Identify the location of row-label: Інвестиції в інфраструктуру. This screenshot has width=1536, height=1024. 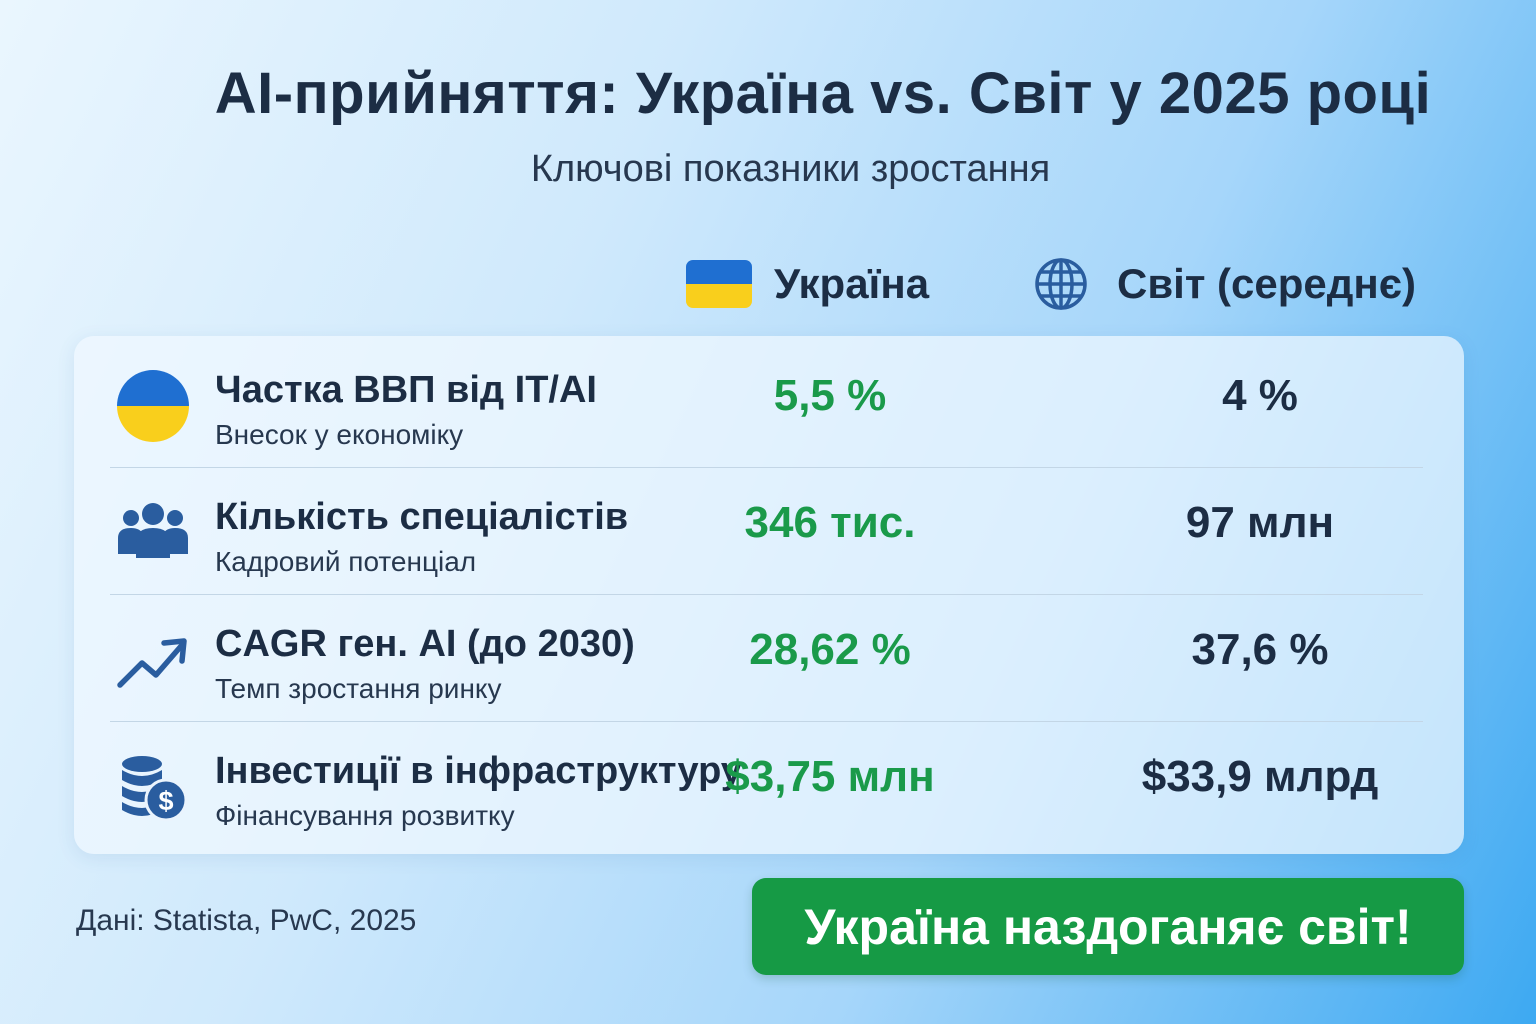
(478, 771).